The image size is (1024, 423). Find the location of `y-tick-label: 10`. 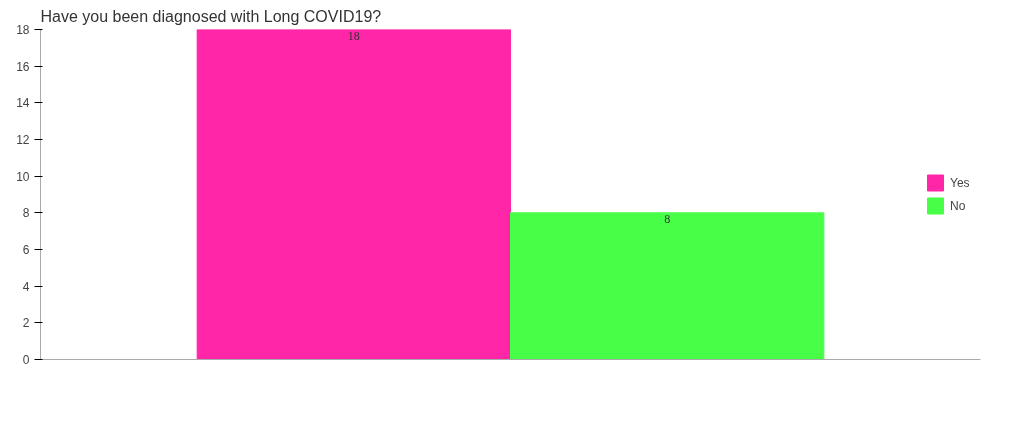

y-tick-label: 10 is located at coordinates (23, 176).